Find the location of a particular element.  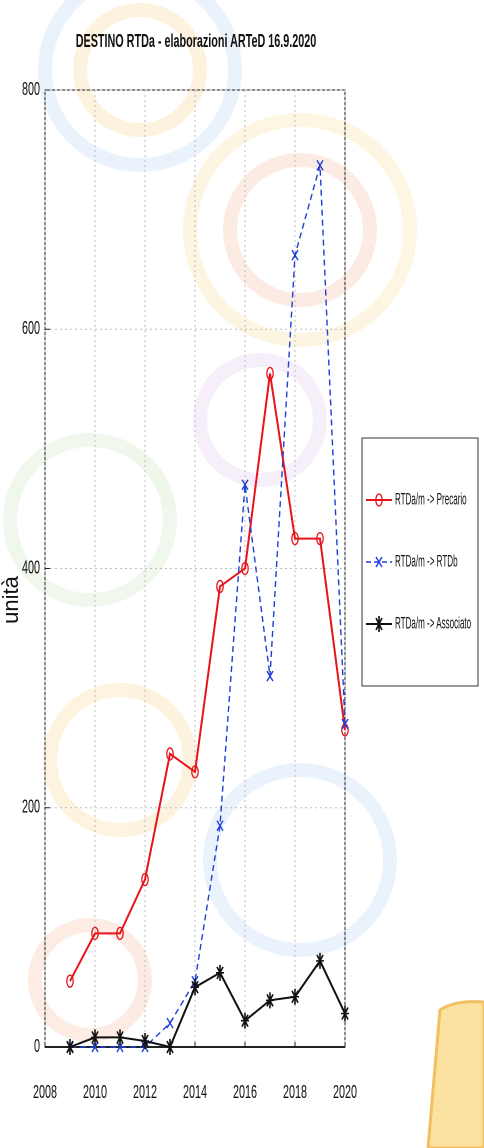

decorative-corner-shape is located at coordinates (455, 1074).